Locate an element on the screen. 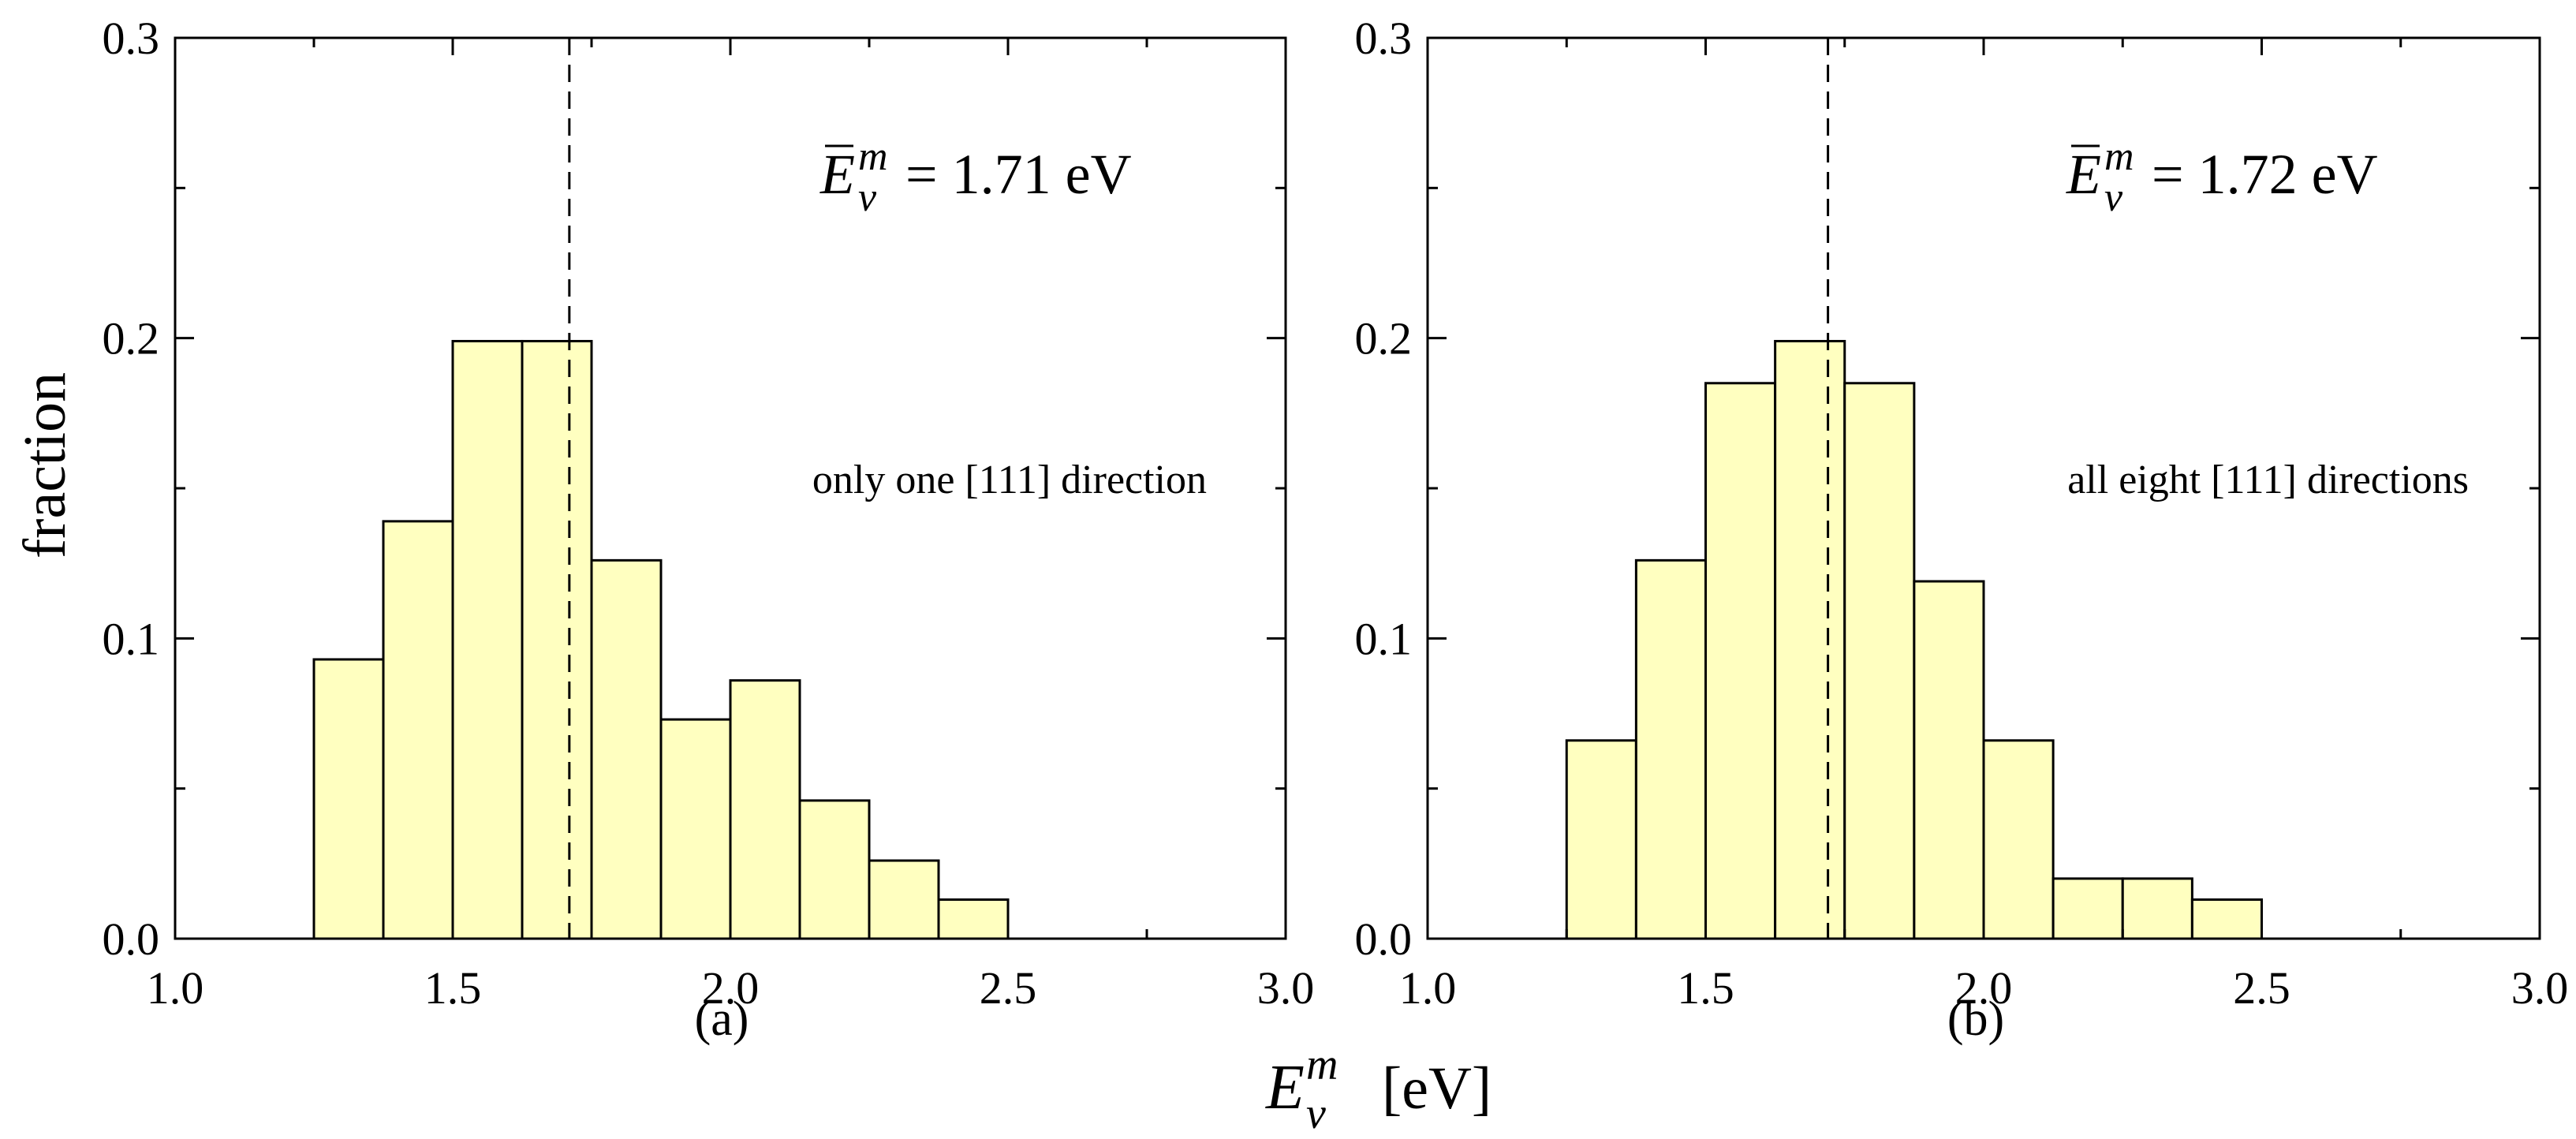 Image resolution: width=2576 pixels, height=1139 pixels. panel-annotation: all eight [111] directions is located at coordinates (2268, 479).